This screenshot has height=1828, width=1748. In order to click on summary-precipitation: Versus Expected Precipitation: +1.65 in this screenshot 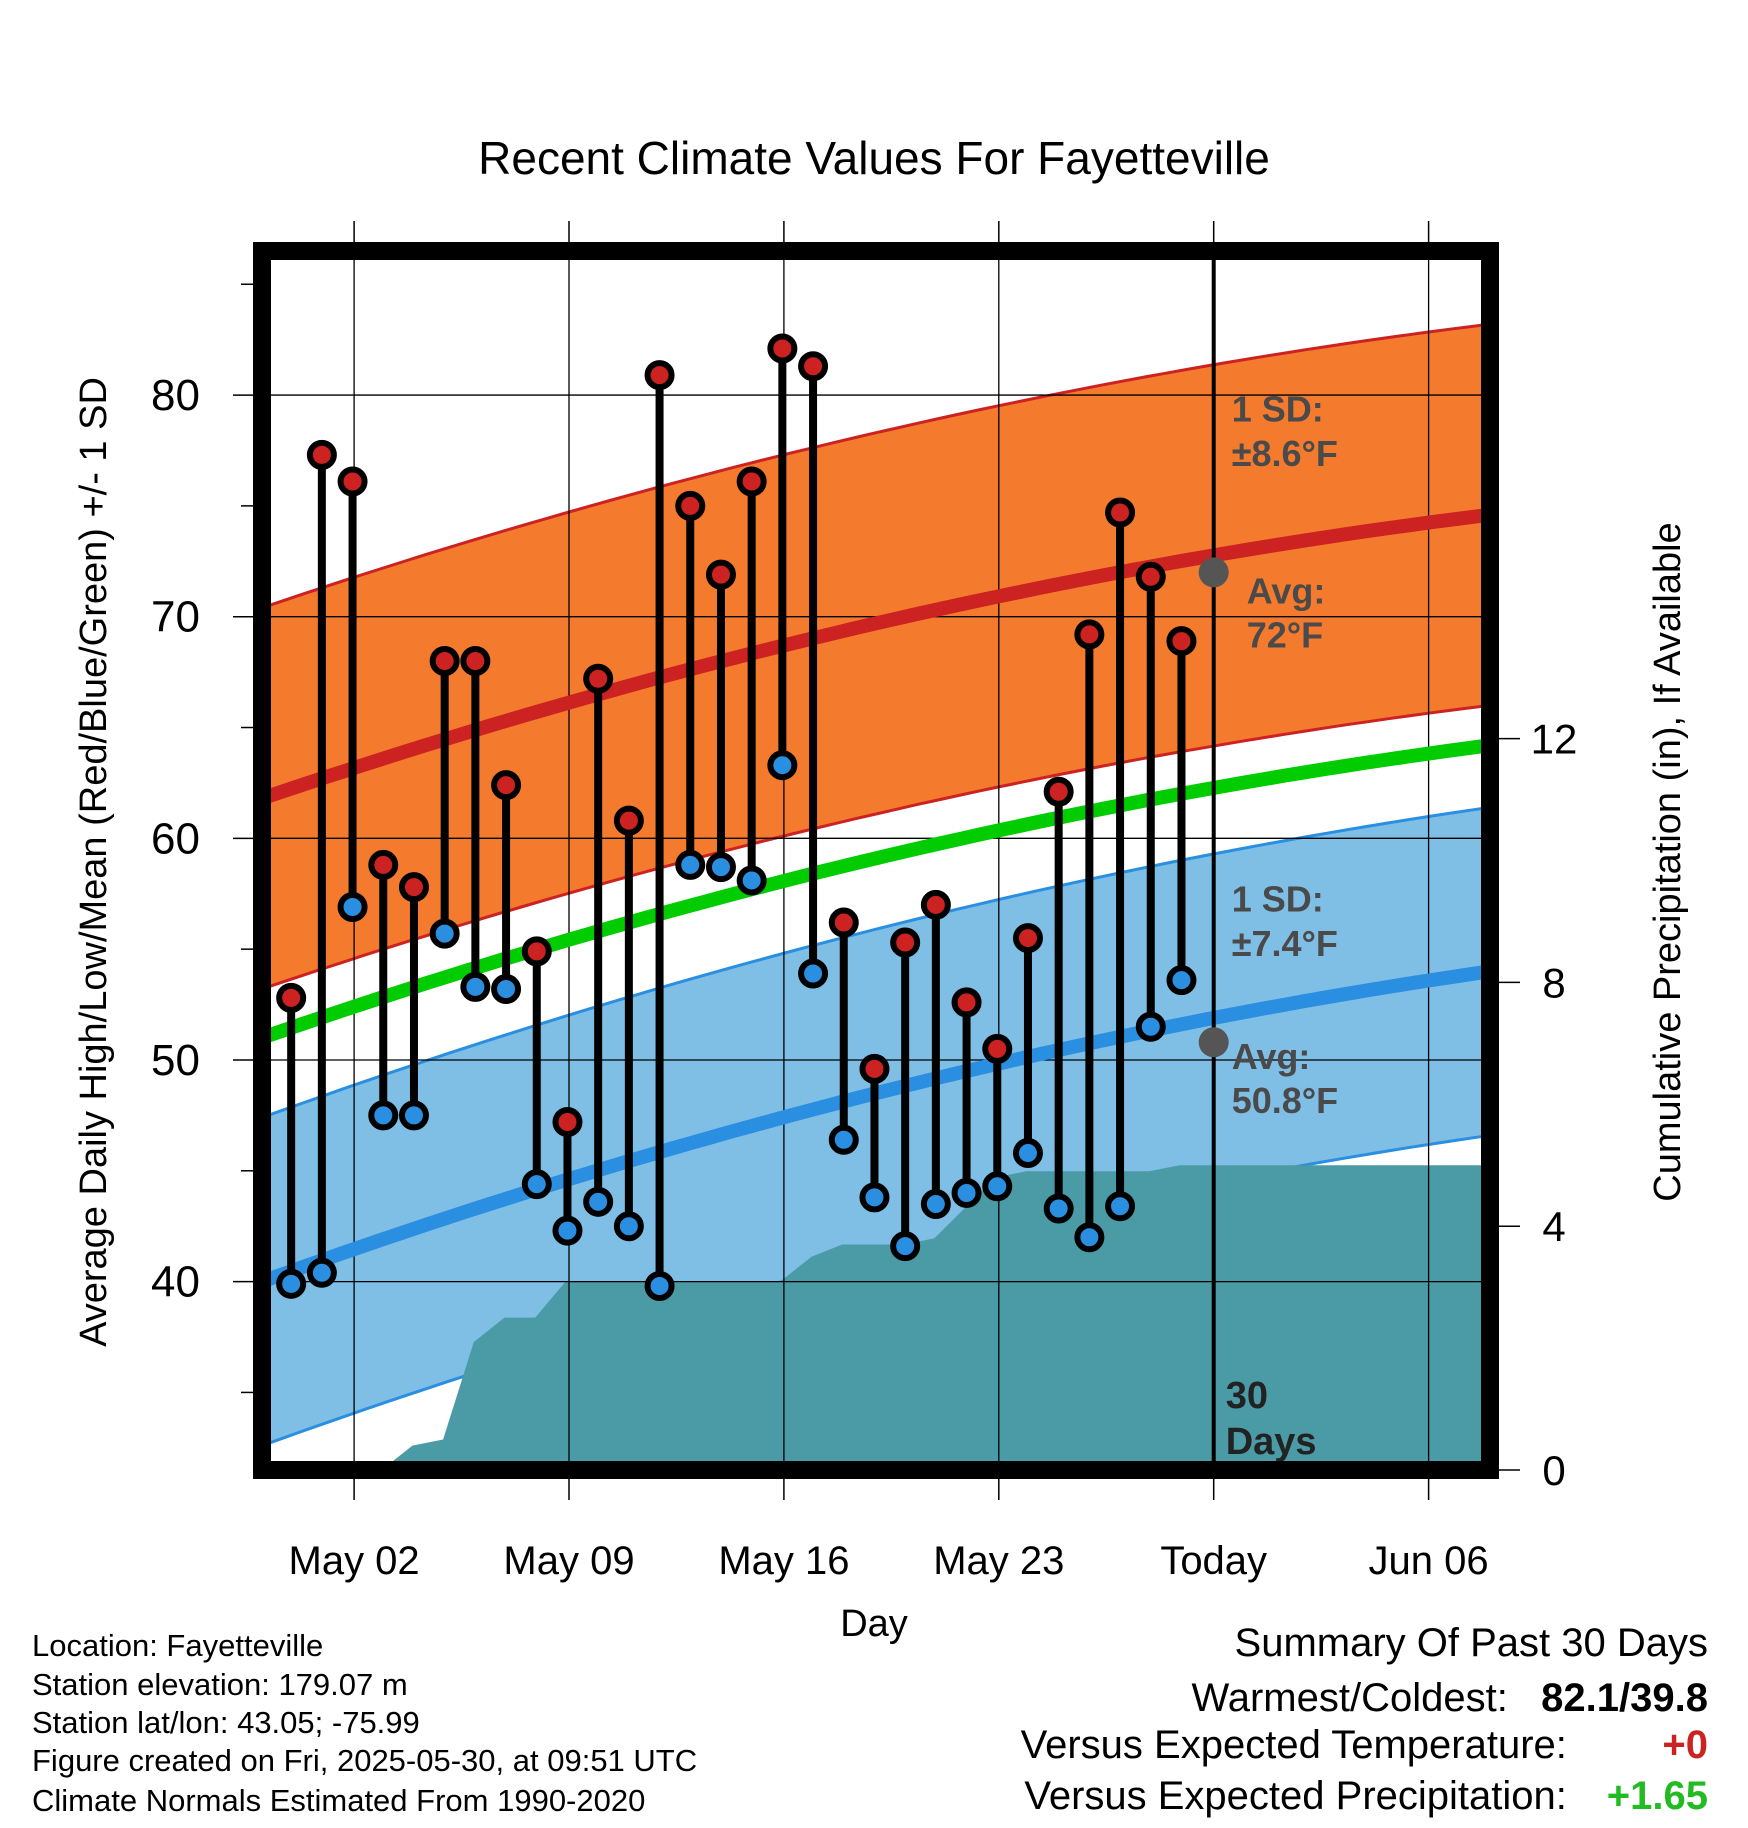, I will do `click(1366, 1796)`.